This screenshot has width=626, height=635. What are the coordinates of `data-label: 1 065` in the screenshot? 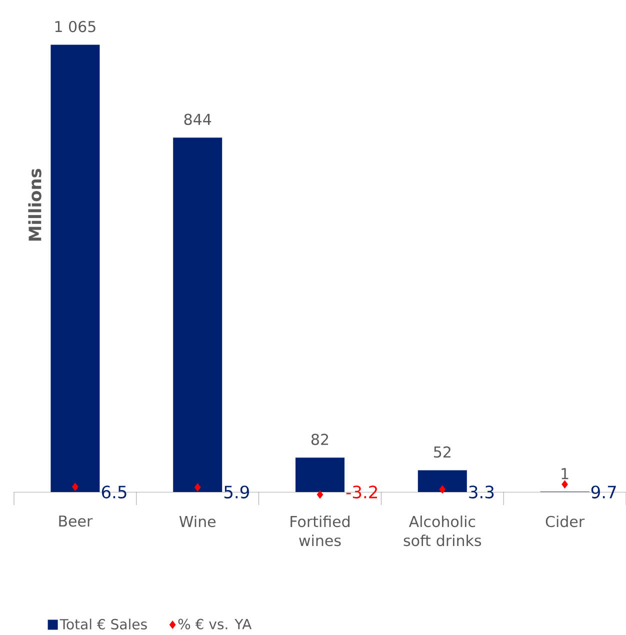 It's located at (75, 26).